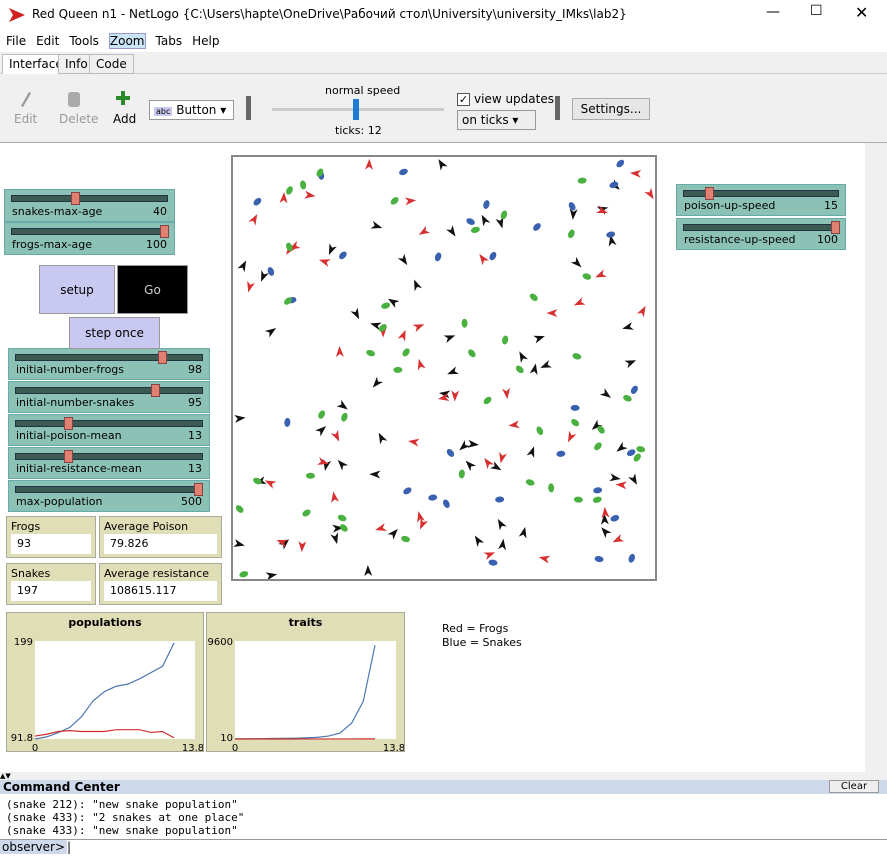 This screenshot has width=887, height=863. What do you see at coordinates (443, 776) in the screenshot?
I see `splitter: ▲▼` at bounding box center [443, 776].